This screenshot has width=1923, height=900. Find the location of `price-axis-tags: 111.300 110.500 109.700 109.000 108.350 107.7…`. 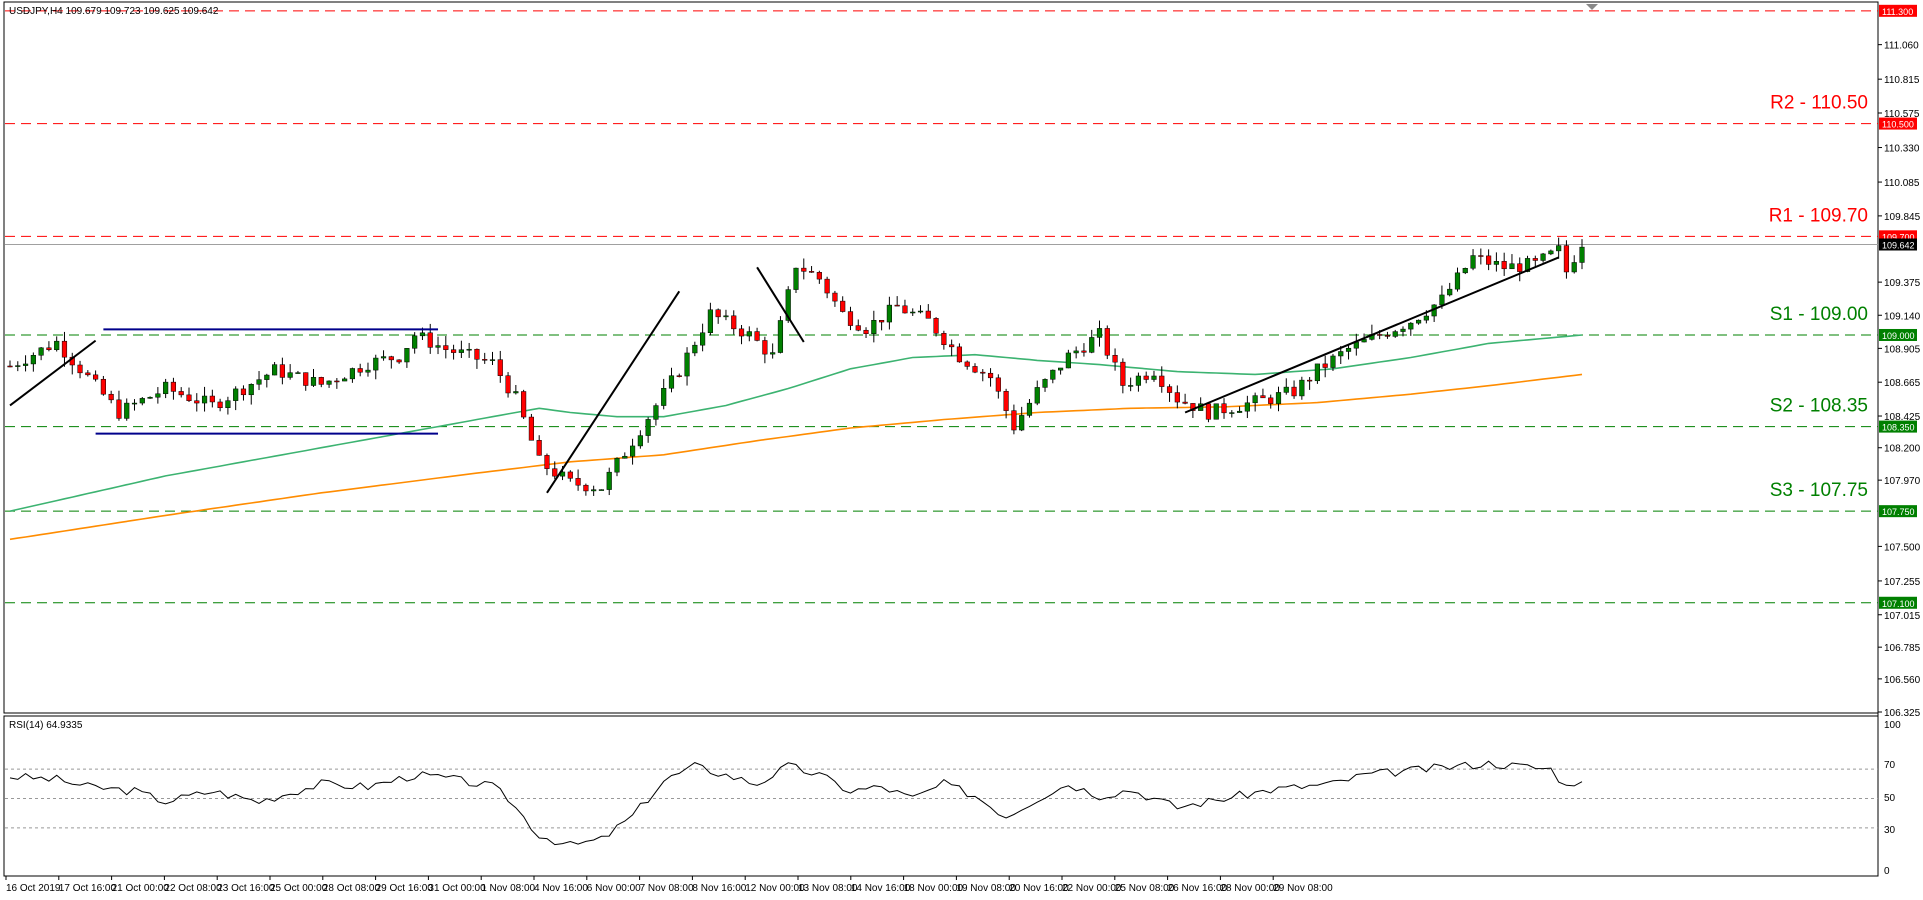

price-axis-tags: 111.300 110.500 109.700 109.000 108.350 107.7… is located at coordinates (1898, 306).